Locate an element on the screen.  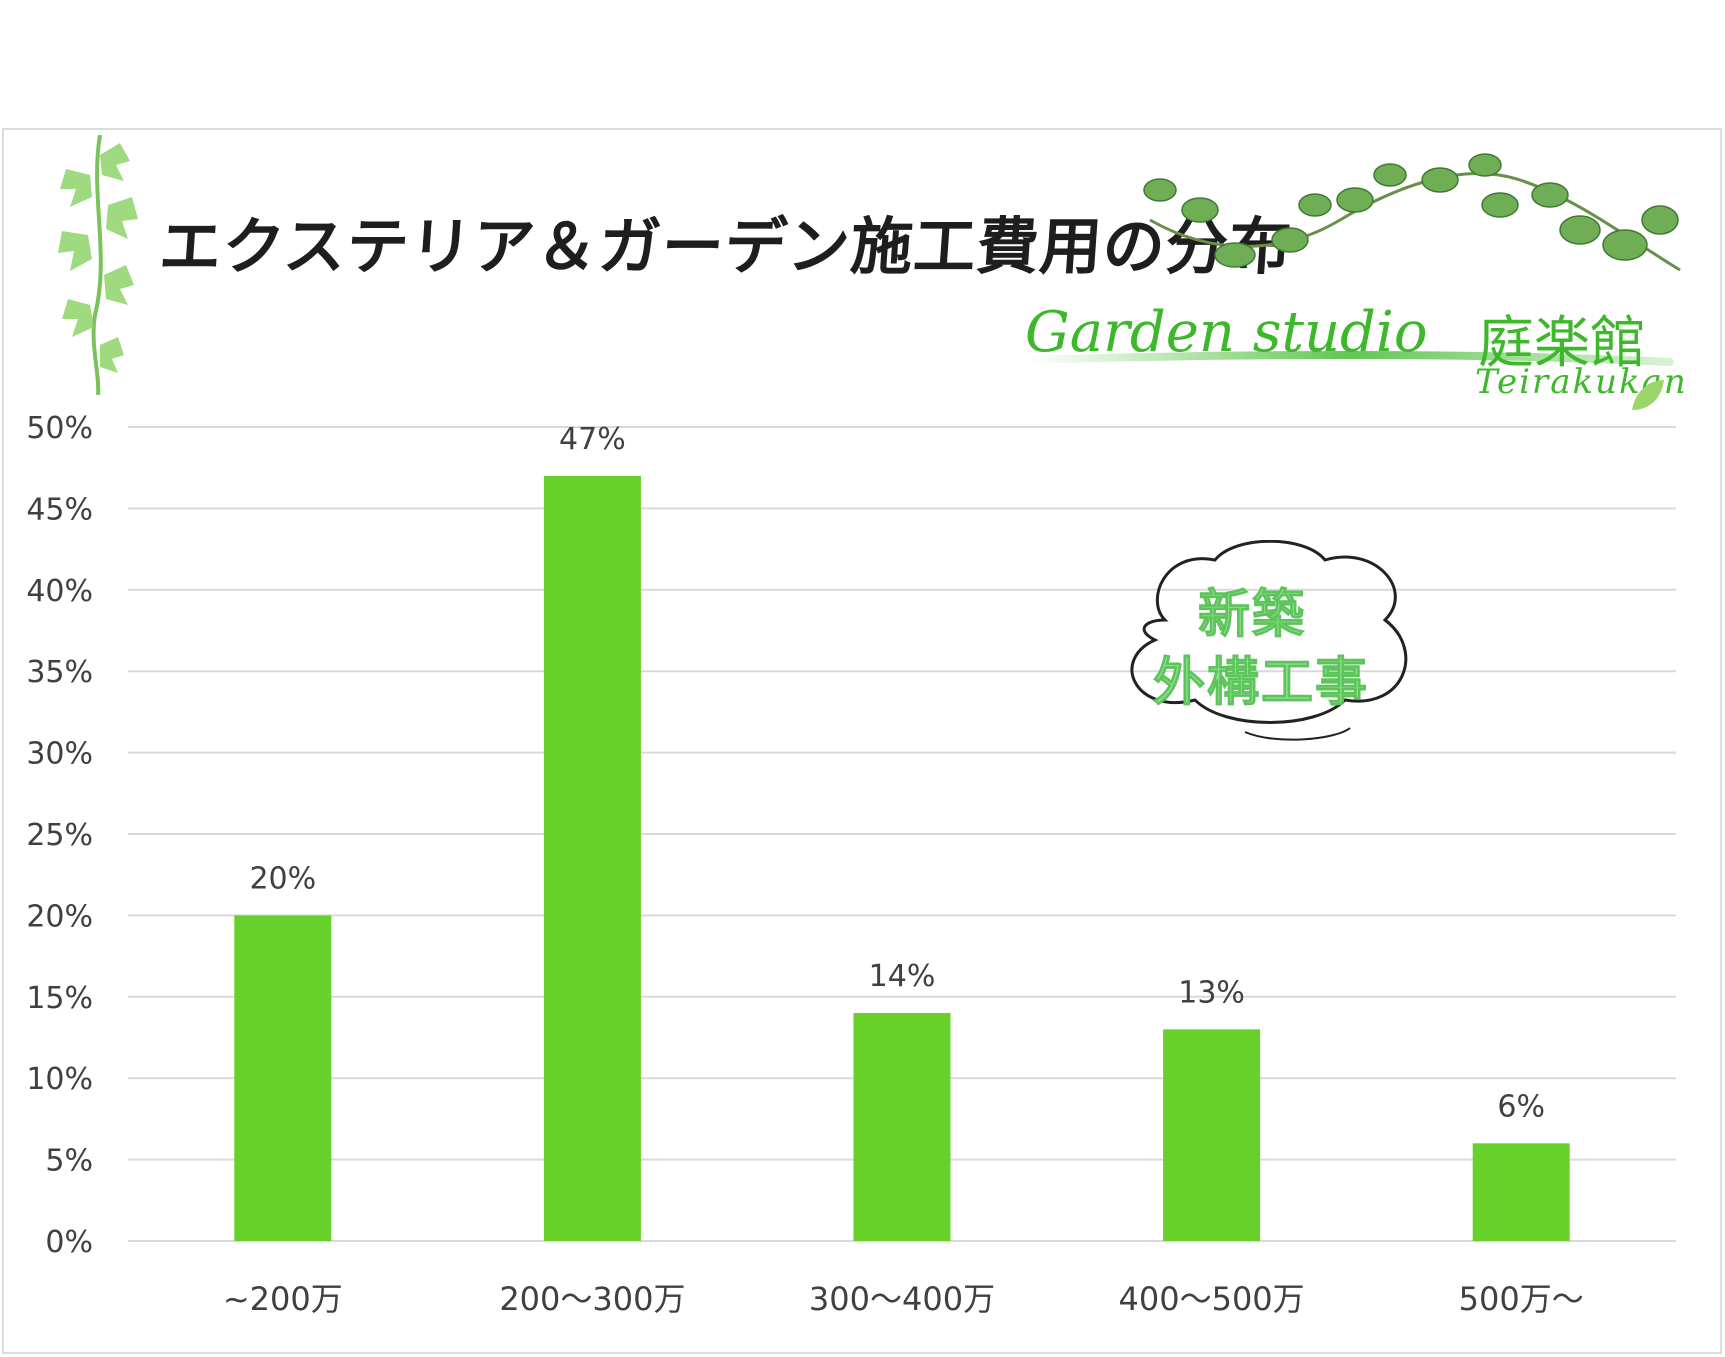
y-tick-label: 15% is located at coordinates (59, 998).